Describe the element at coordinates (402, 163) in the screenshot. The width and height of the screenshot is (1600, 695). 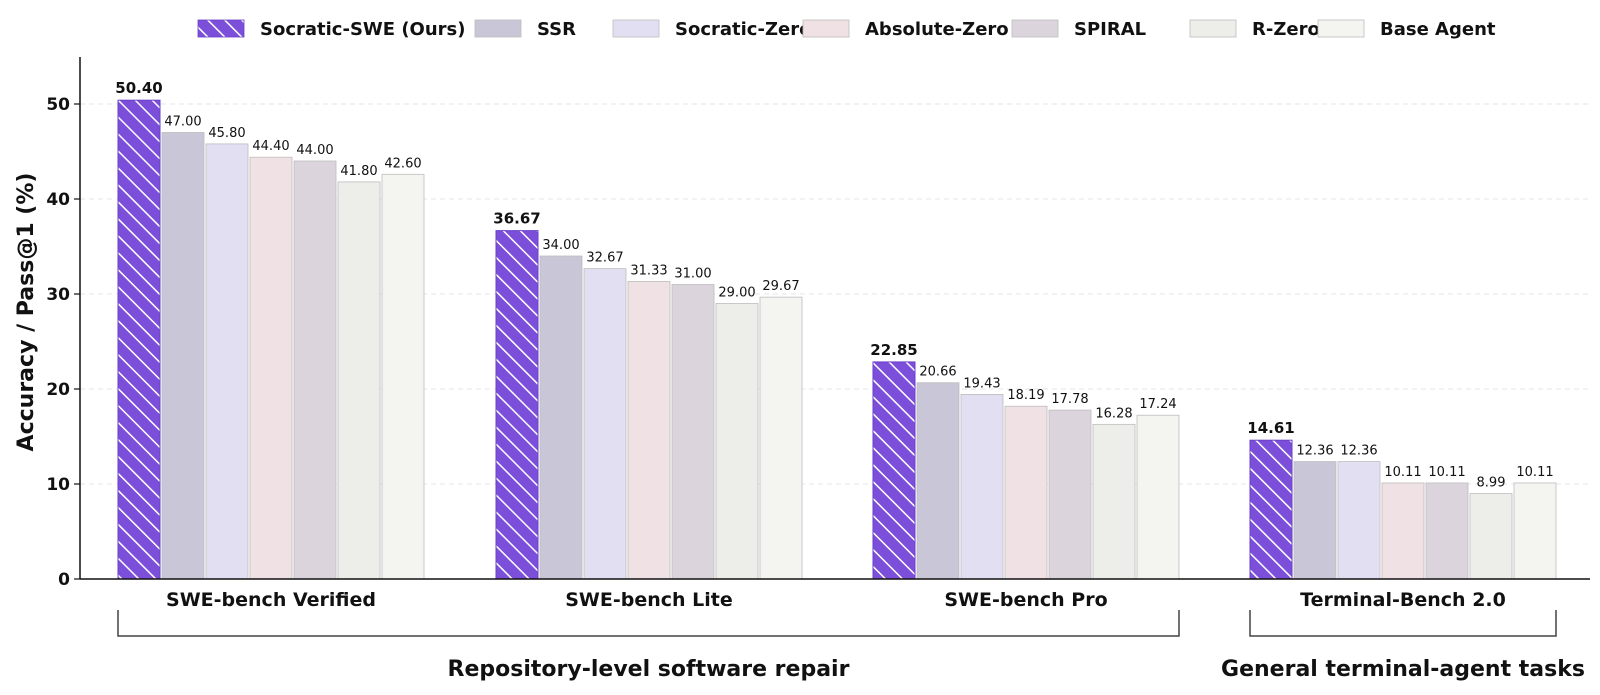
I see `data-label: 42.60` at that location.